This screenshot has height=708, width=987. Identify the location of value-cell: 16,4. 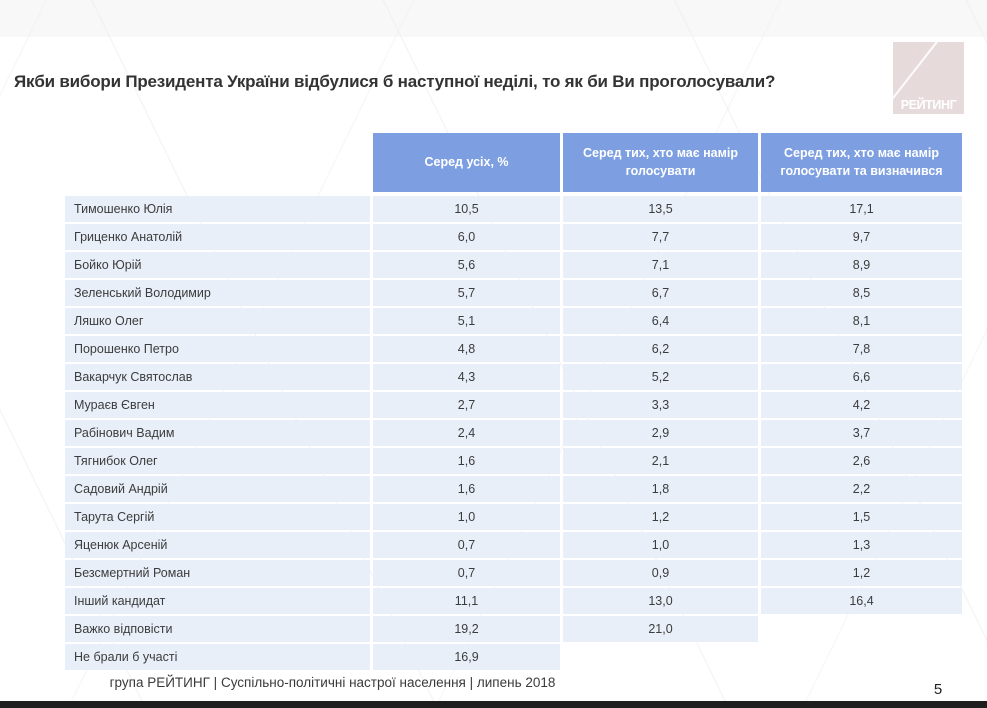
(861, 601).